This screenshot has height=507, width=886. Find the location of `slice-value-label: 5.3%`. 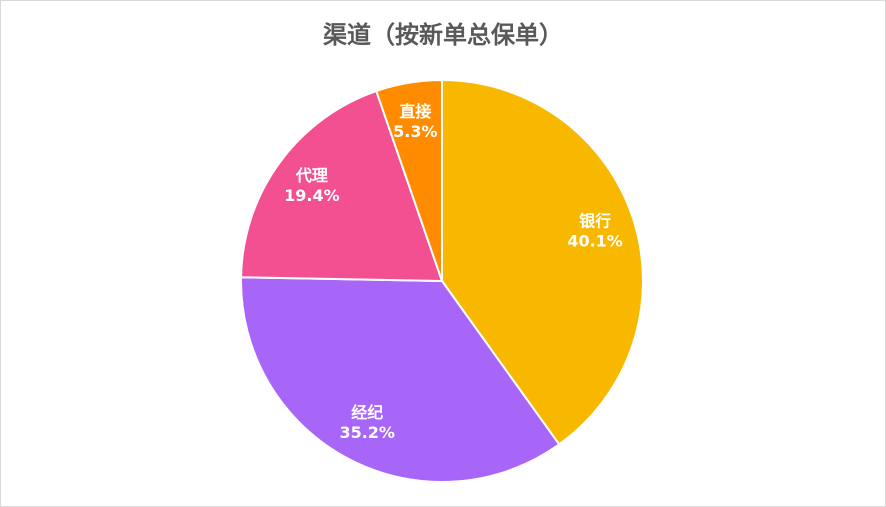

slice-value-label: 5.3% is located at coordinates (415, 131).